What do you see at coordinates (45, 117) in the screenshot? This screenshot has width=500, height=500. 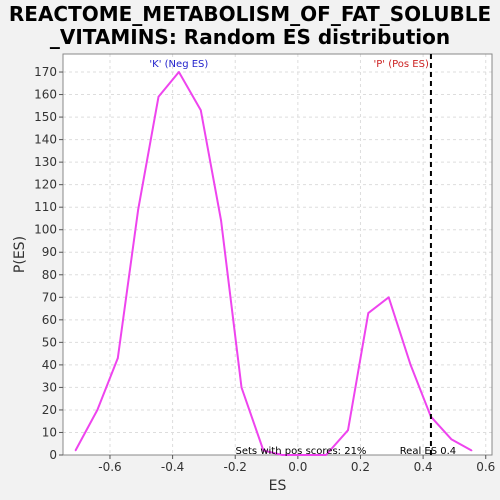 I see `y-tick-label: 150` at bounding box center [45, 117].